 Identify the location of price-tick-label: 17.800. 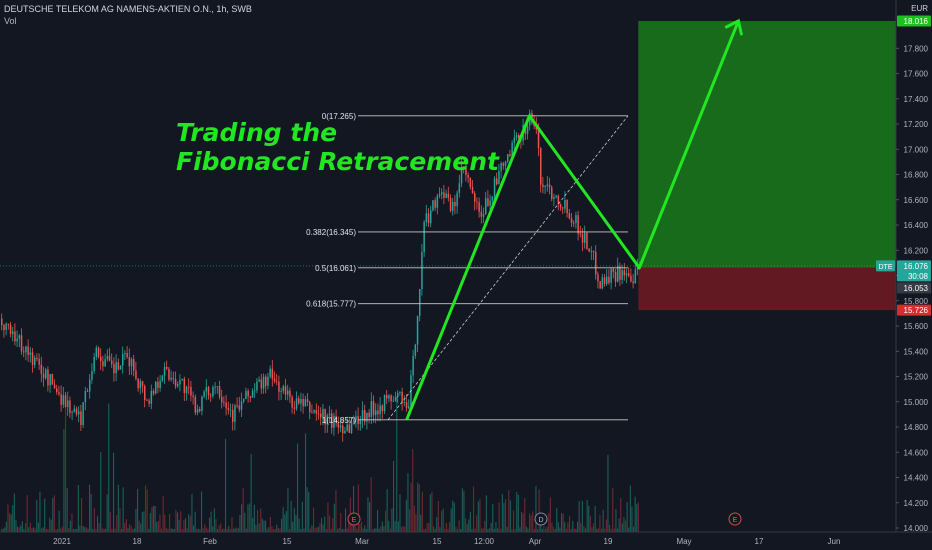
(916, 48).